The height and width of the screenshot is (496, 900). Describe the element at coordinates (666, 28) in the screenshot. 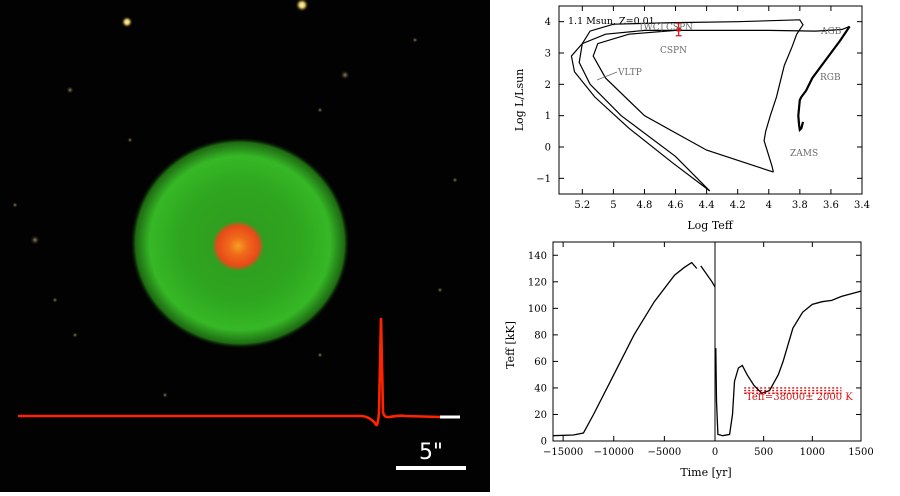

I see `hr-label-wc-cspn: [WC] CSPN` at that location.